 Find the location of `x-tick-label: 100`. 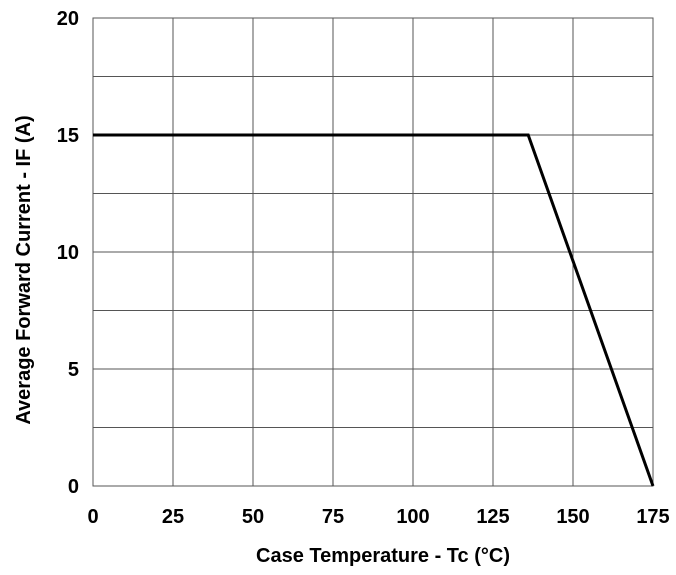

x-tick-label: 100 is located at coordinates (412, 517).